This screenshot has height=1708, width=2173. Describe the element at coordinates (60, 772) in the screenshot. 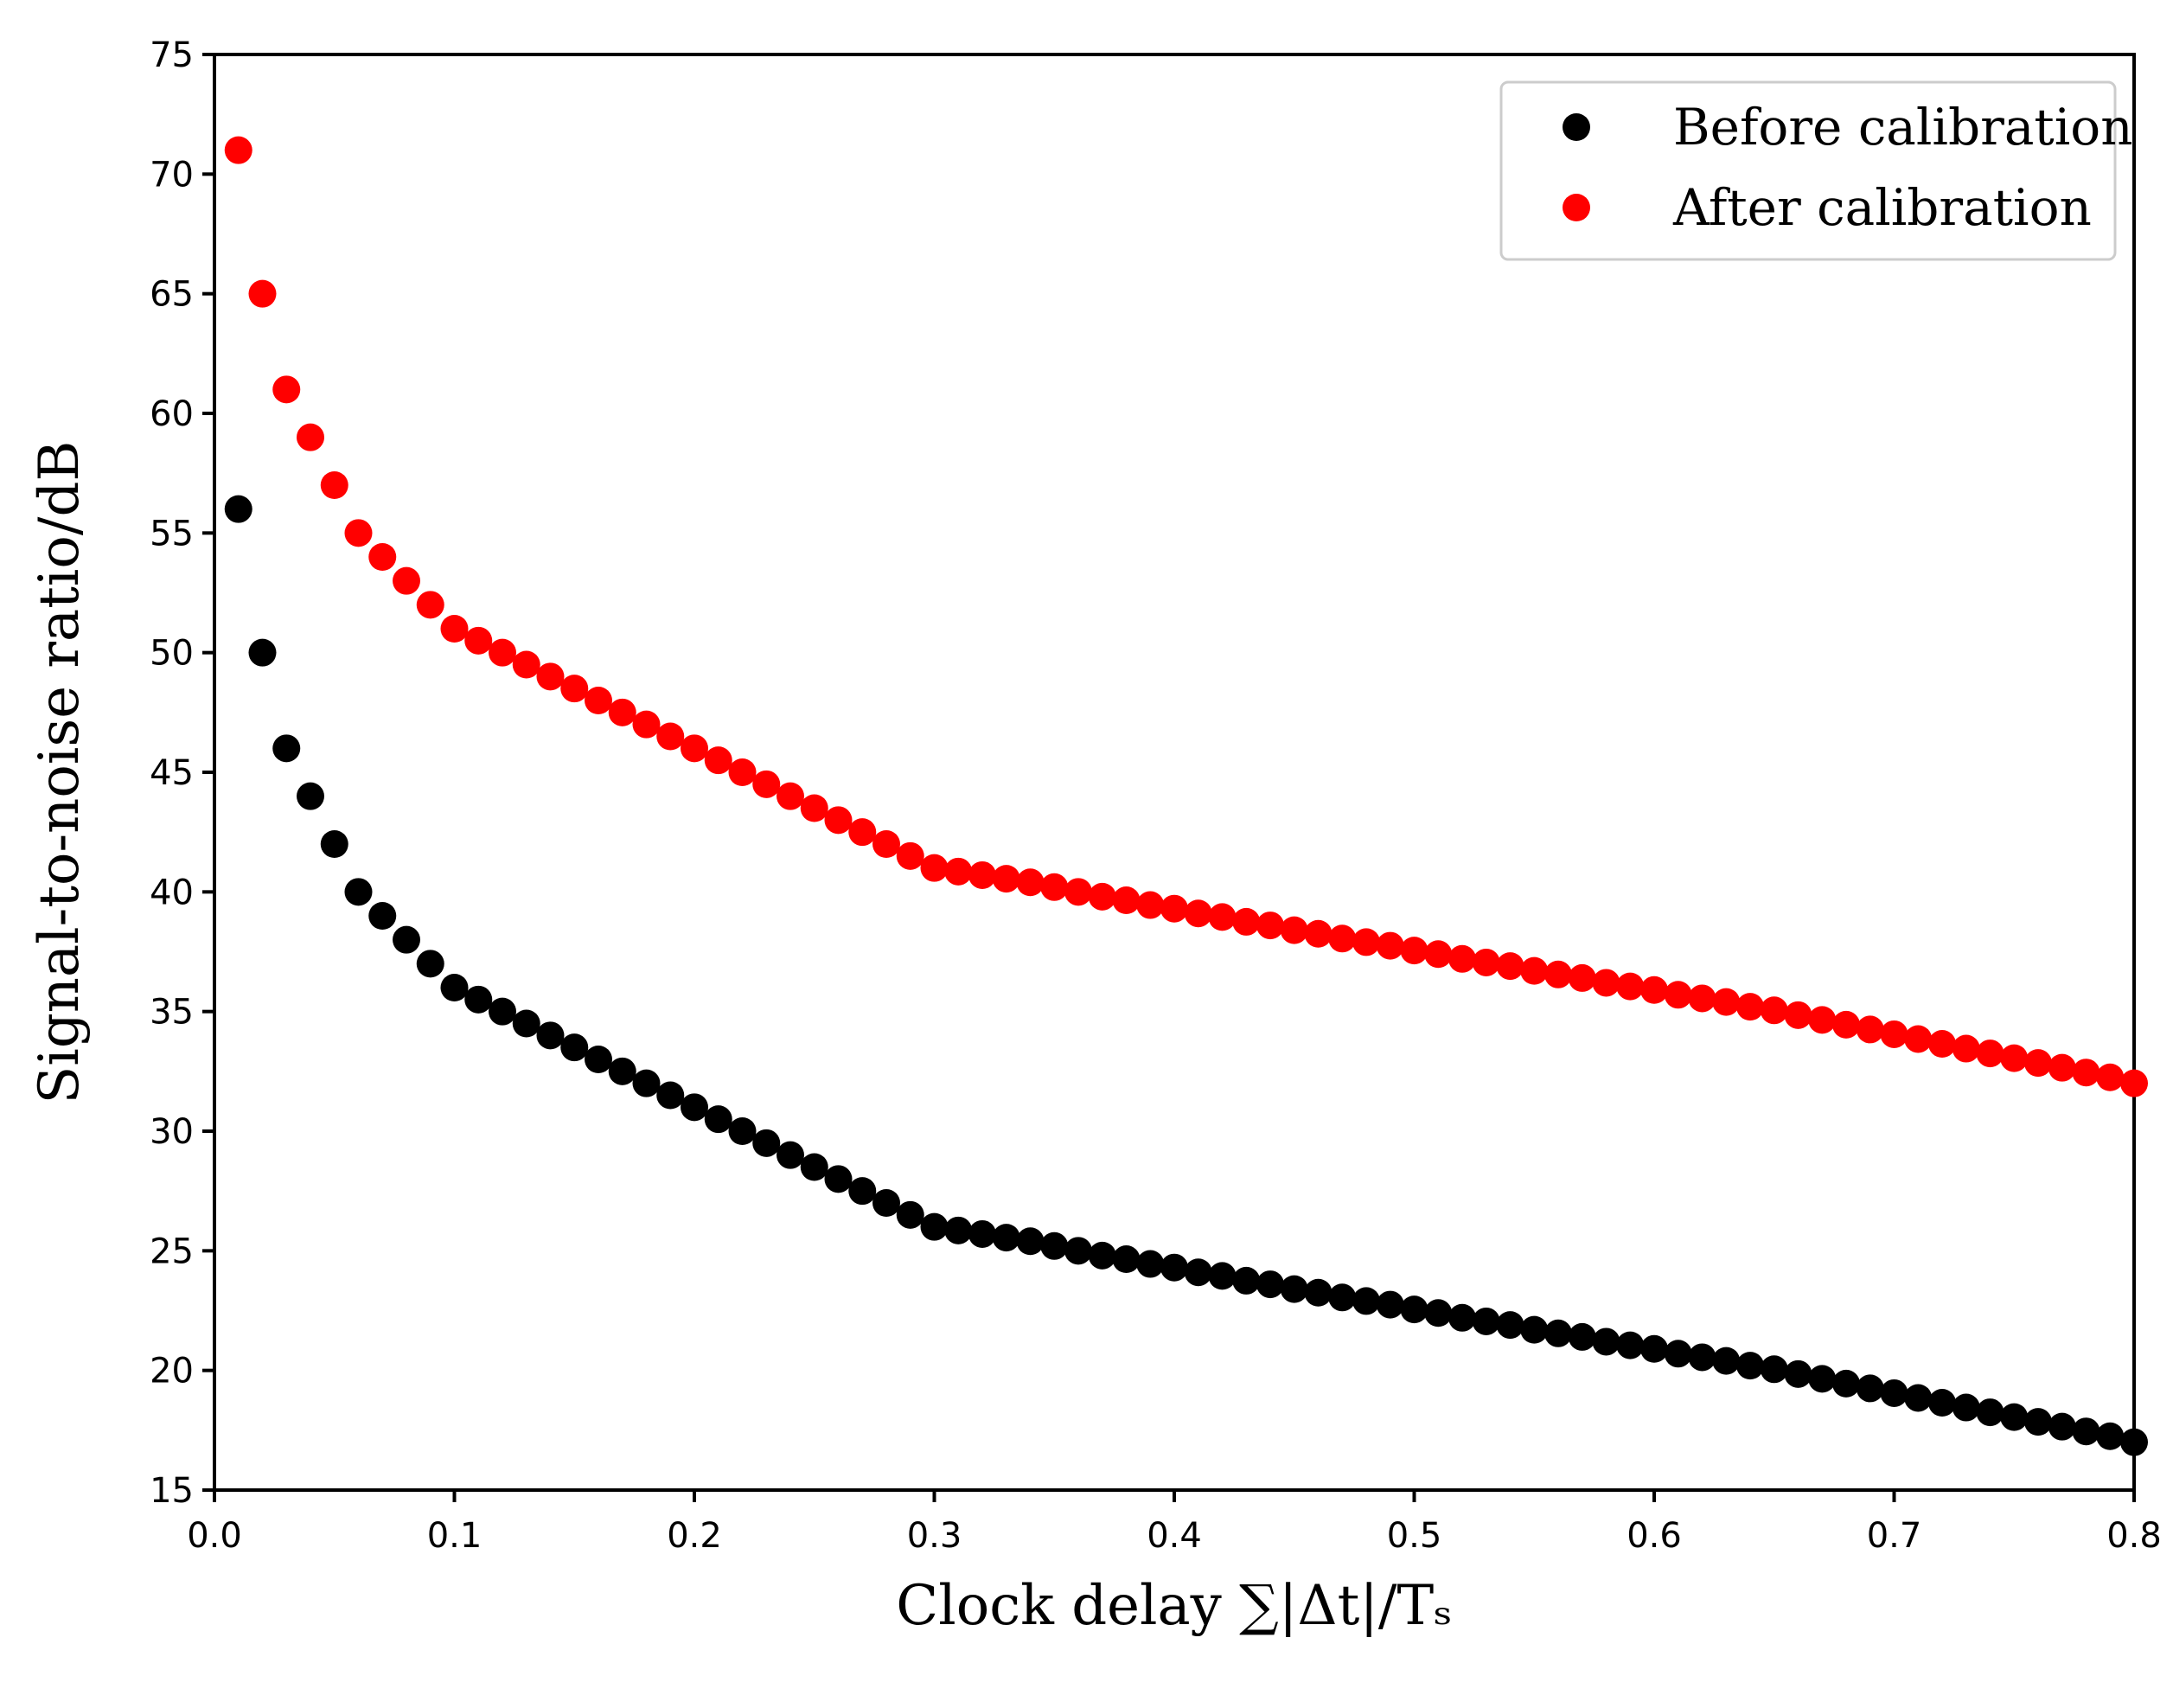

I see `y-axis-title: Signal-to-noise ratio/dB` at that location.